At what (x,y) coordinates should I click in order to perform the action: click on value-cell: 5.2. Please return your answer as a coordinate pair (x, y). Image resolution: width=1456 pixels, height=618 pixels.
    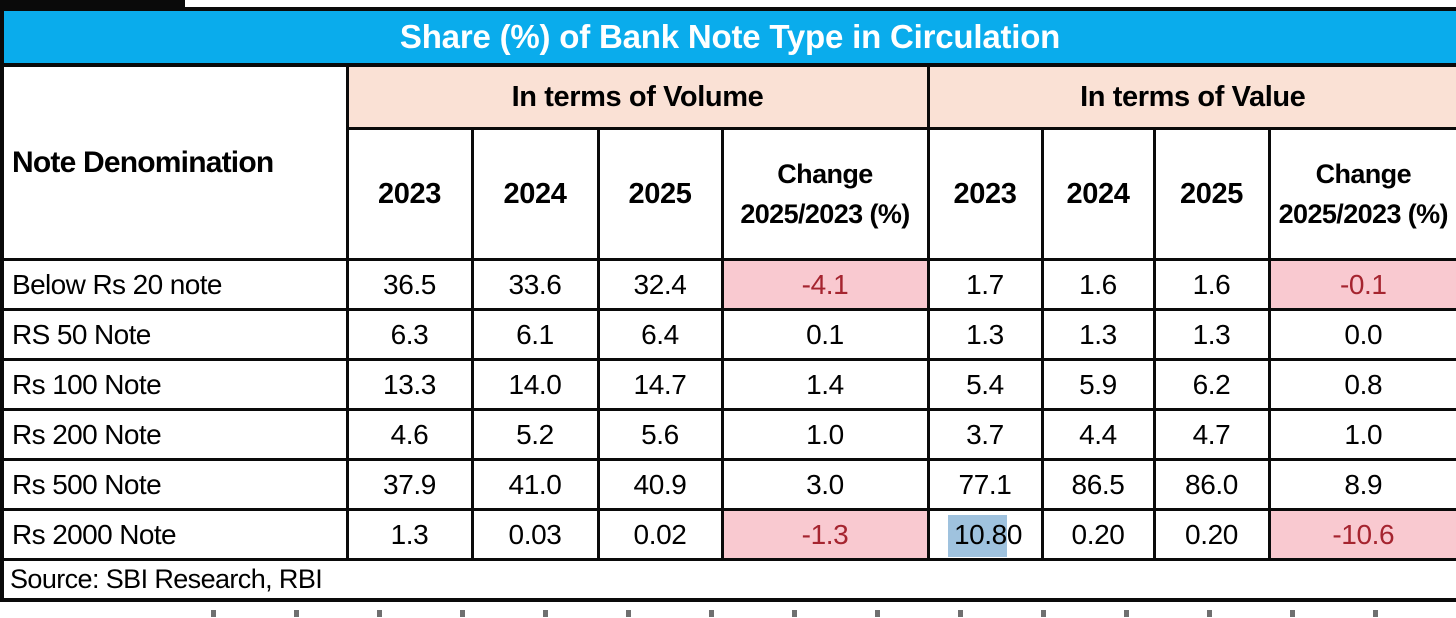
    Looking at the image, I should click on (535, 434).